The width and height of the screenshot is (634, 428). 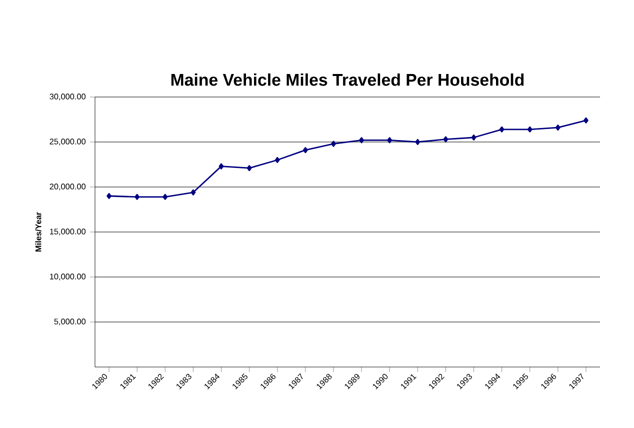 What do you see at coordinates (68, 187) in the screenshot?
I see `y-tick-label: 20,000.00` at bounding box center [68, 187].